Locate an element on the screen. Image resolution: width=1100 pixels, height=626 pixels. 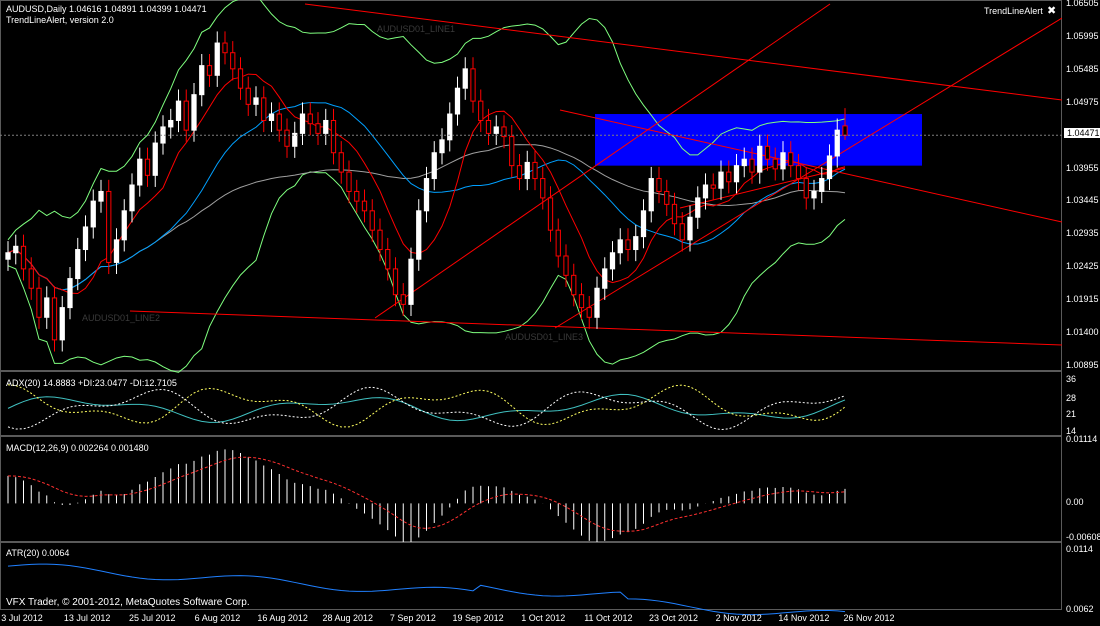
line-label-2: AUDUSD01_LINE2 is located at coordinates (121, 318).